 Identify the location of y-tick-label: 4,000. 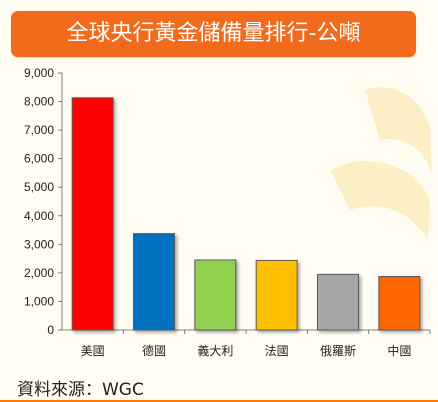
(39, 216).